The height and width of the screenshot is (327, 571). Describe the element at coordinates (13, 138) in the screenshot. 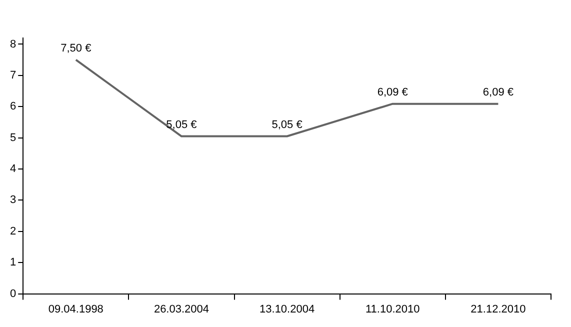

I see `y-tick-label: 5` at that location.